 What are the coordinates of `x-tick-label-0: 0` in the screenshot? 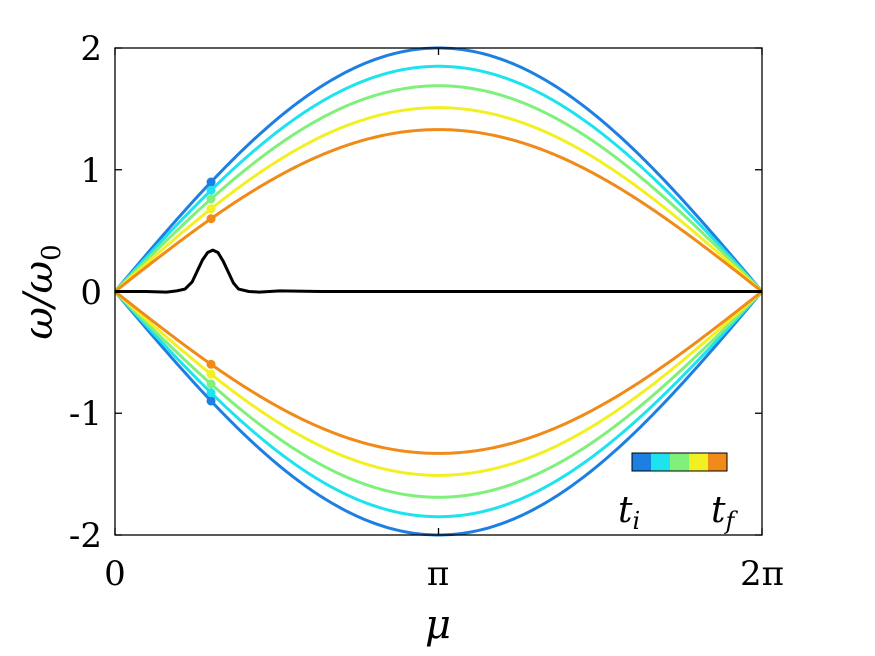 It's located at (115, 574).